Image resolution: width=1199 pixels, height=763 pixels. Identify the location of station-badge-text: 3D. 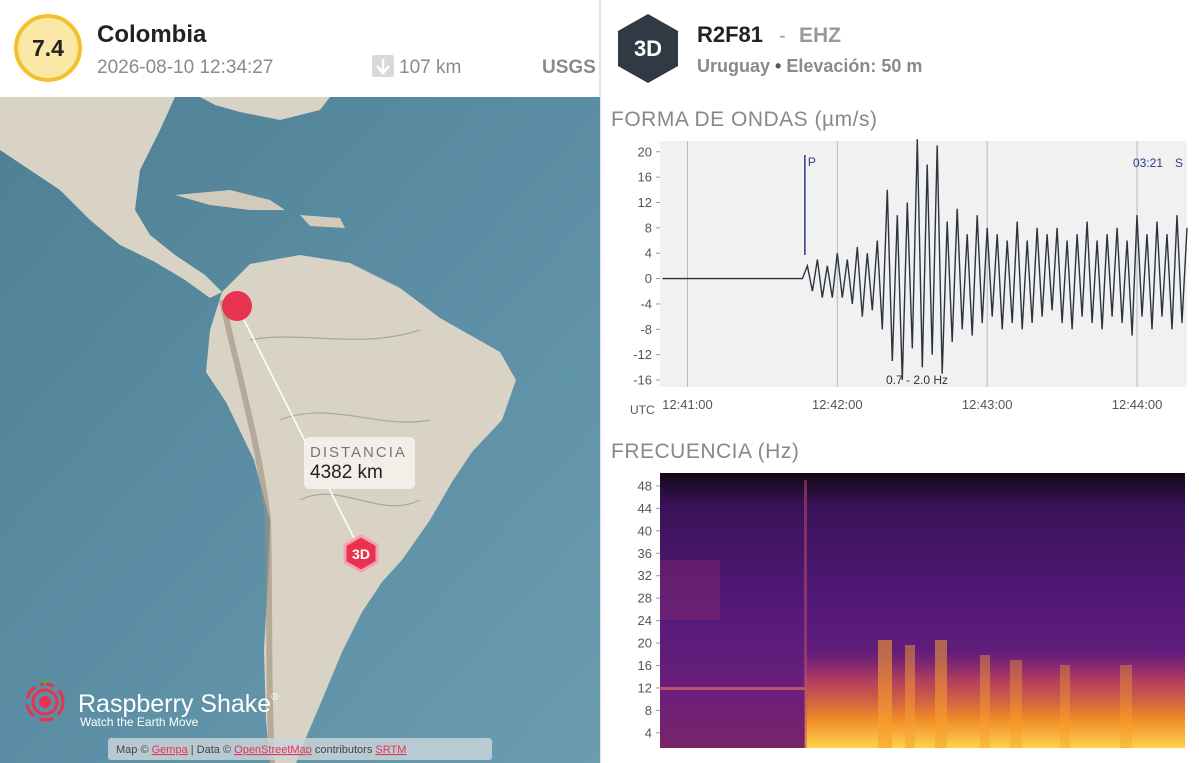
(648, 48).